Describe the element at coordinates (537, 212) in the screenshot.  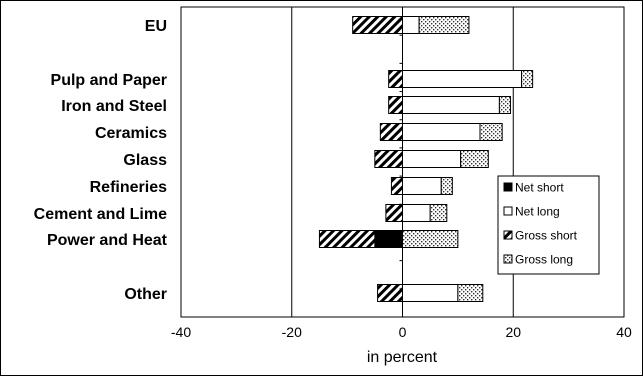
I see `legend-label: Net long` at that location.